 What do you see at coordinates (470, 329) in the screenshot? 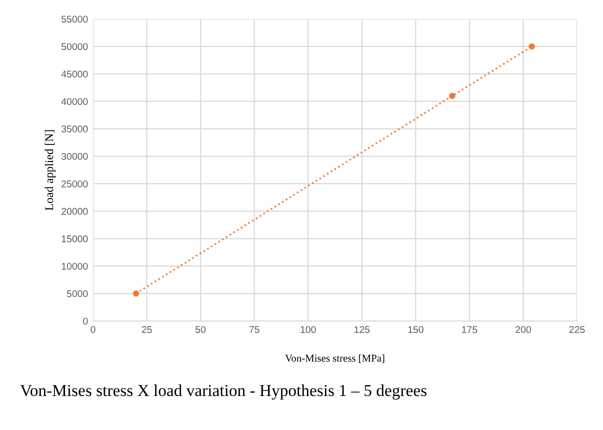
I see `x-tick-label: 175` at bounding box center [470, 329].